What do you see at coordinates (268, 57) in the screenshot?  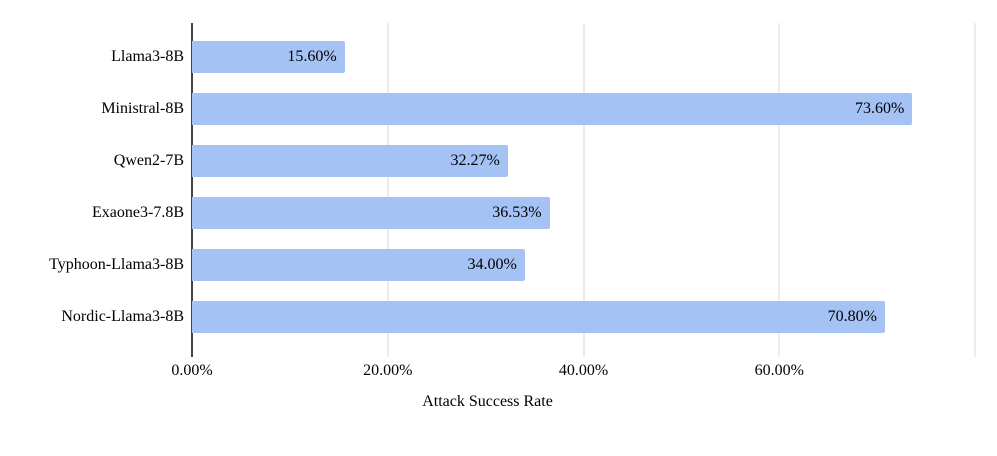 I see `bar: 15.60%` at bounding box center [268, 57].